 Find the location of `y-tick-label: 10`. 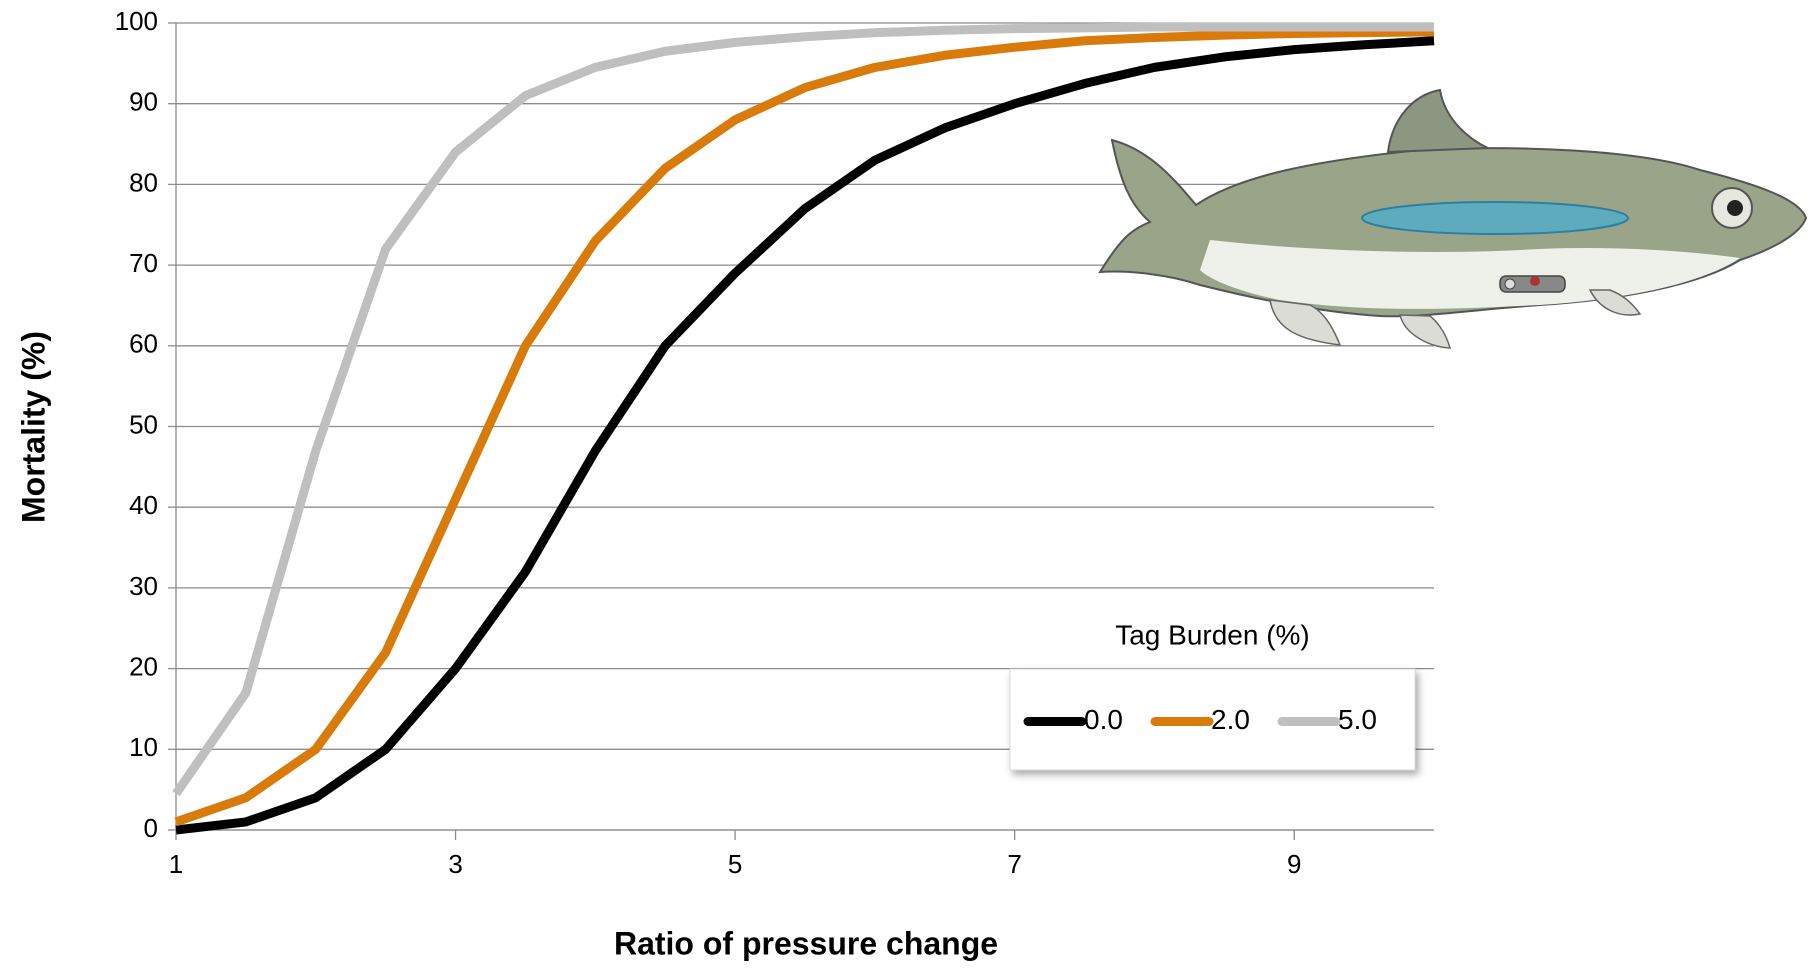

y-tick-label: 10 is located at coordinates (143, 747).